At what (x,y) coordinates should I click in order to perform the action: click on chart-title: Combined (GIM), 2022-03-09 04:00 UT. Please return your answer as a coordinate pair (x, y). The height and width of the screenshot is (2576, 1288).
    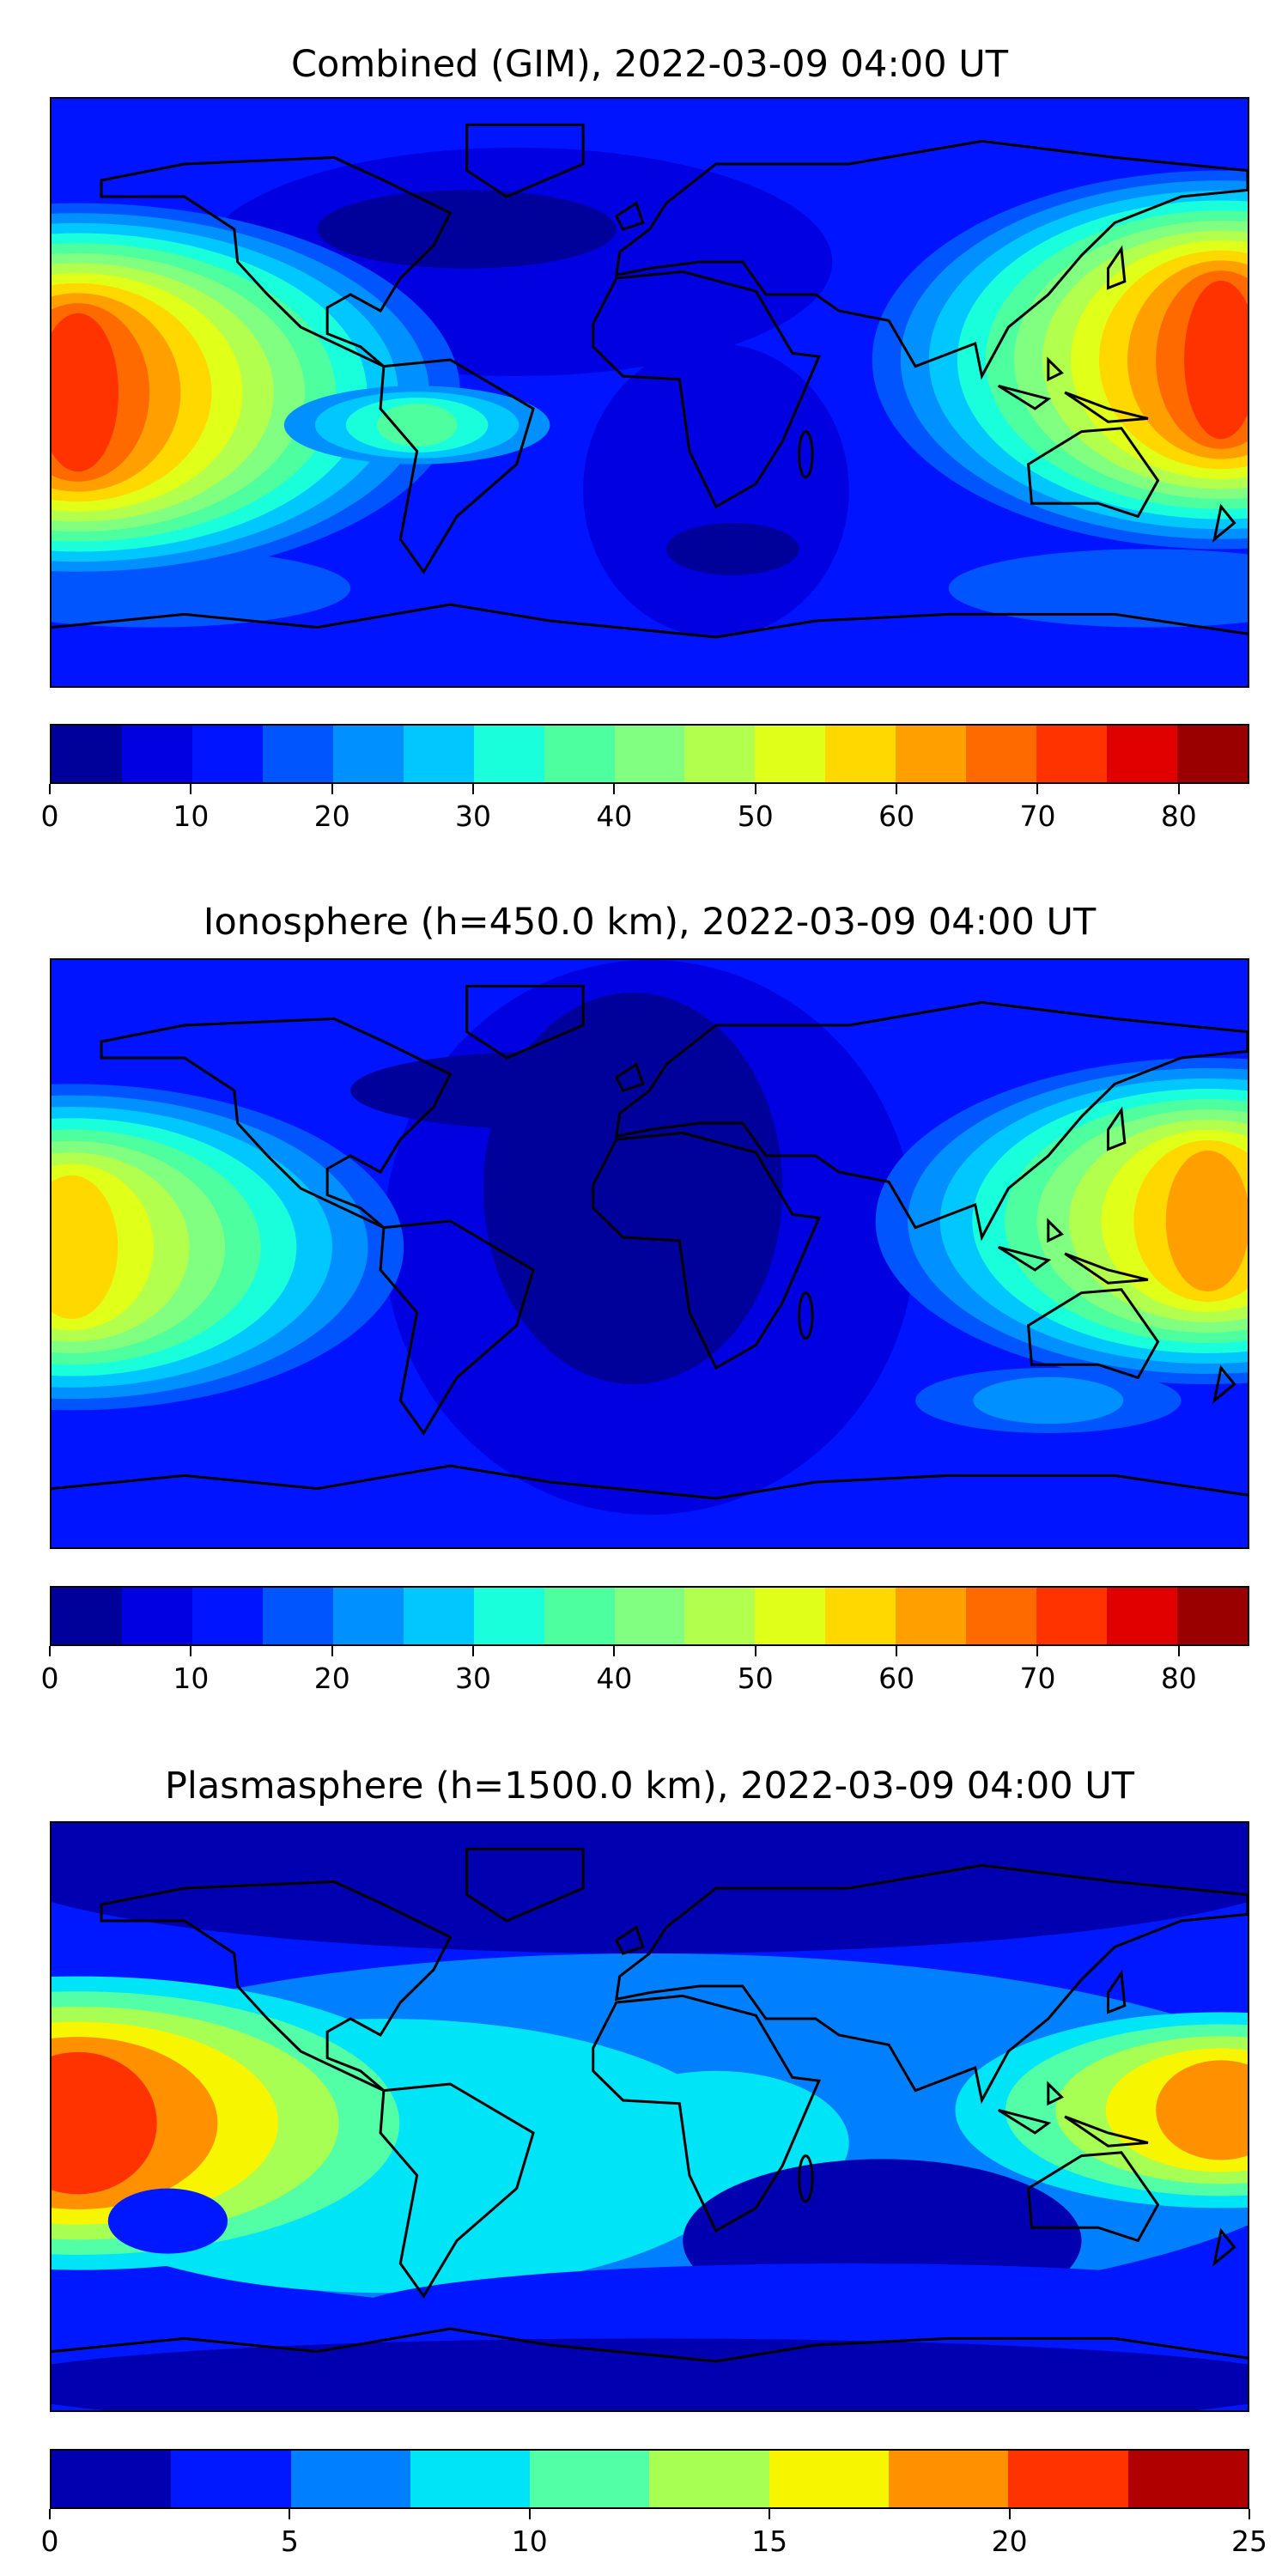
    Looking at the image, I should click on (649, 64).